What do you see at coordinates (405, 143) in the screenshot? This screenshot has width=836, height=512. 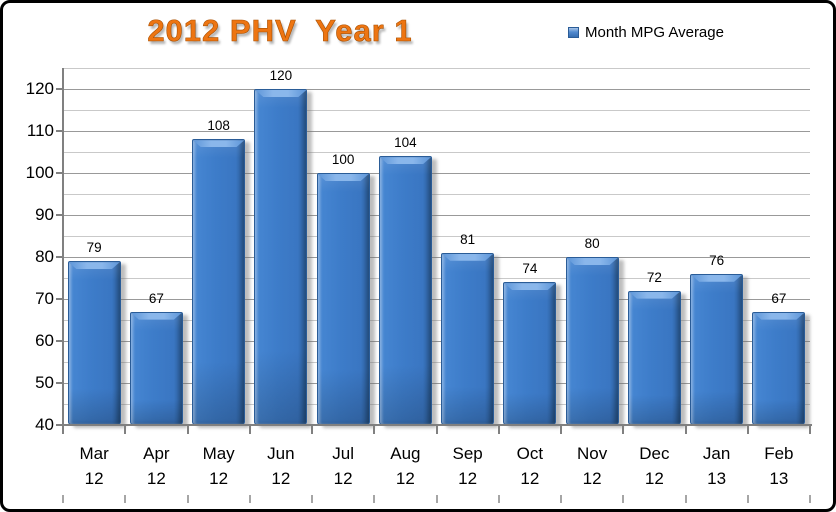 I see `bar-value-label: 104` at bounding box center [405, 143].